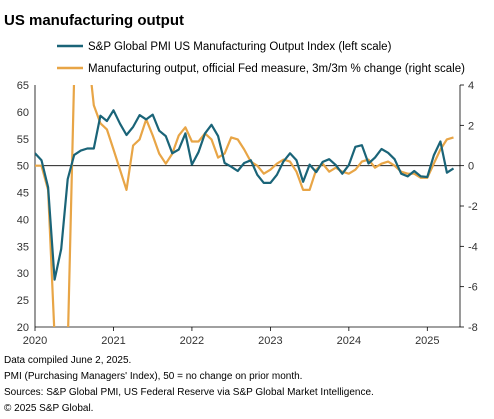 The image size is (494, 419). I want to click on right-tick-label: -2, so click(473, 207).